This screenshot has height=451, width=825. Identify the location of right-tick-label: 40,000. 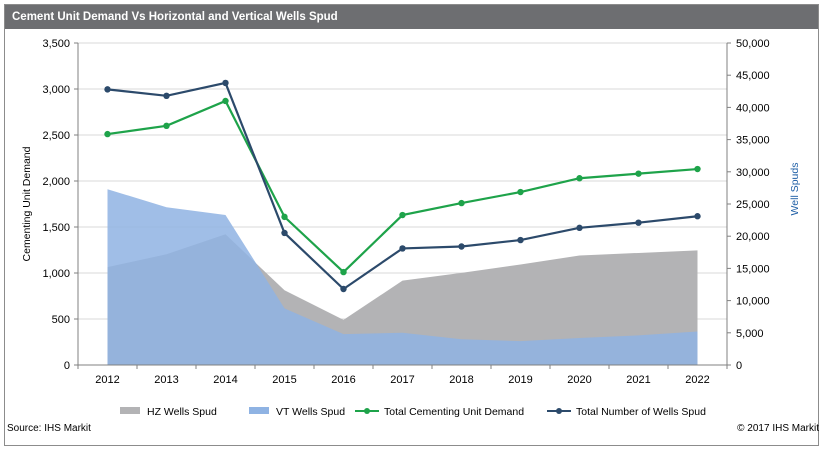
(753, 108).